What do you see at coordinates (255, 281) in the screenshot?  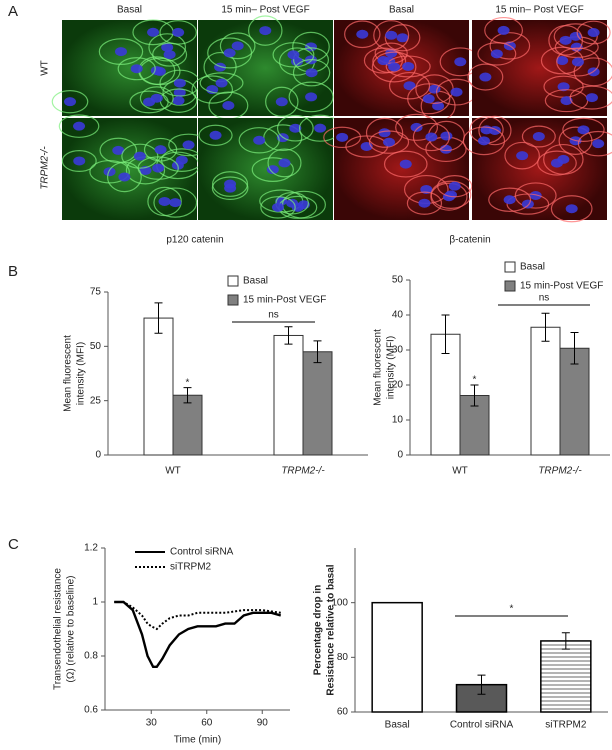 I see `legend-label: Basal` at bounding box center [255, 281].